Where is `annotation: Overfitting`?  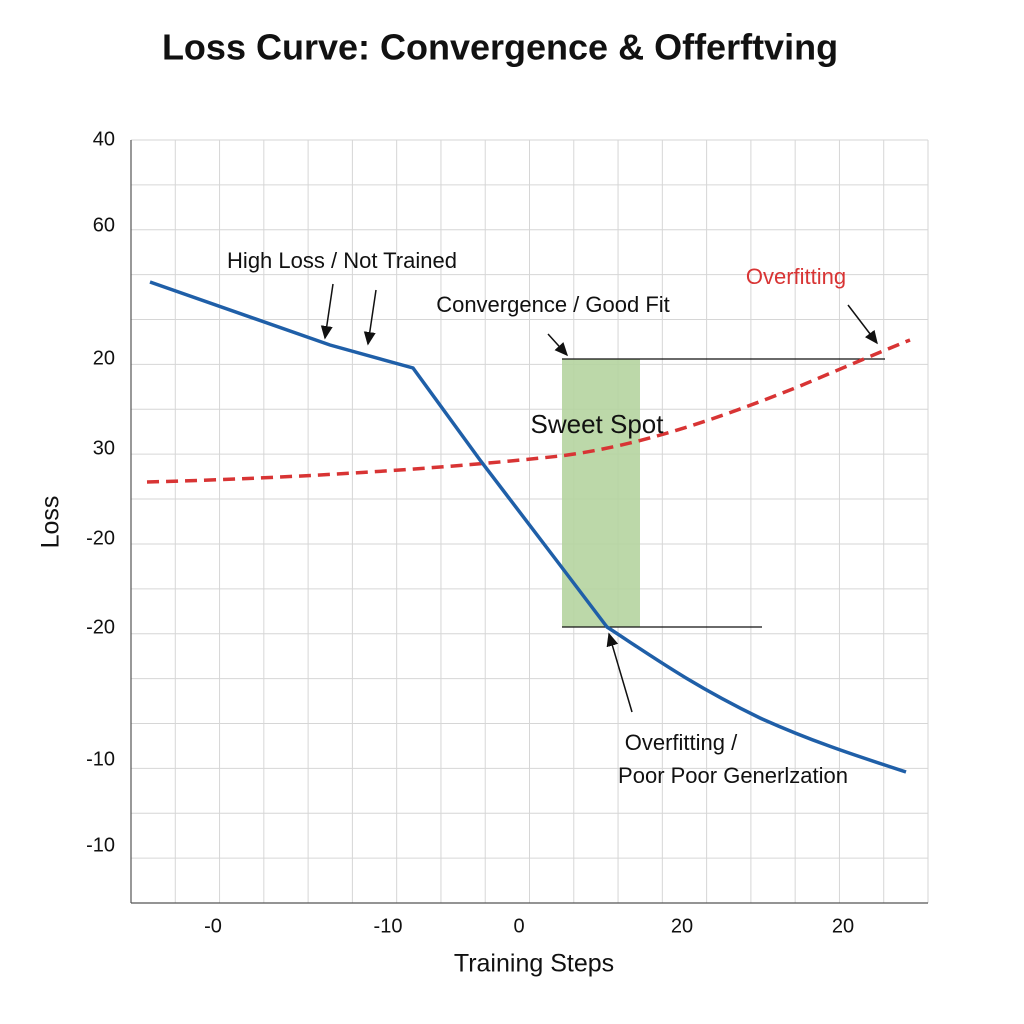
annotation: Overfitting is located at coordinates (796, 276).